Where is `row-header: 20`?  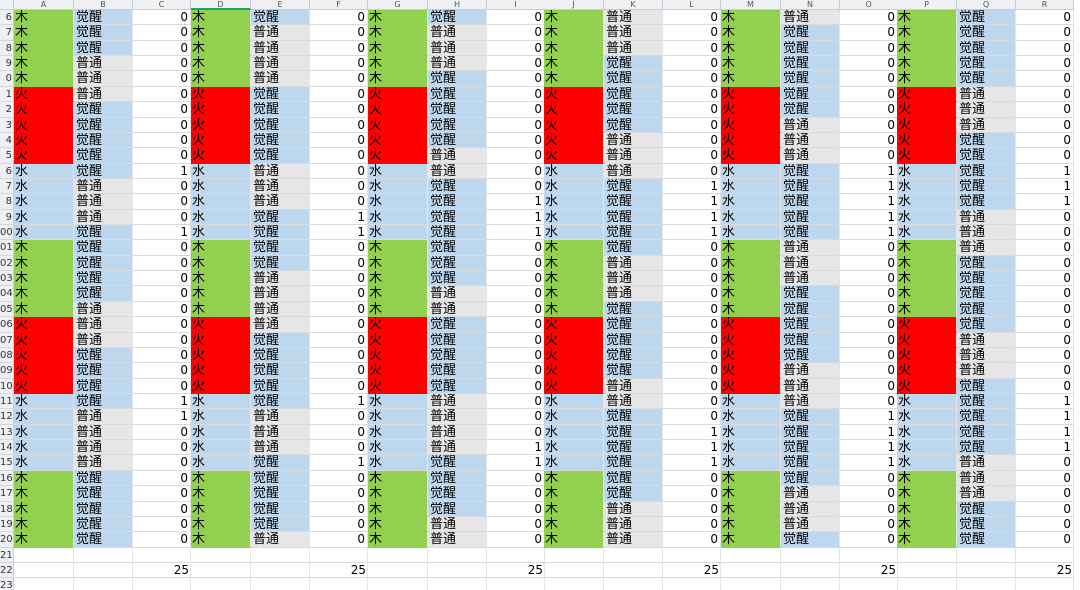 row-header: 20 is located at coordinates (7, 540).